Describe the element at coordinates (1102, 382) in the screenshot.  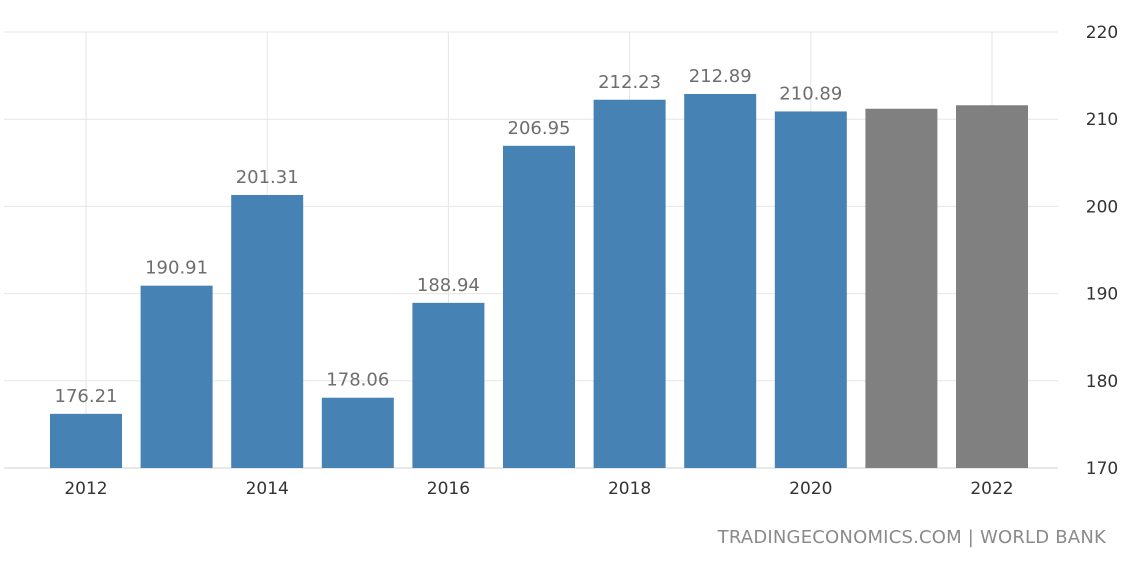
I see `y-tick-label: 180` at that location.